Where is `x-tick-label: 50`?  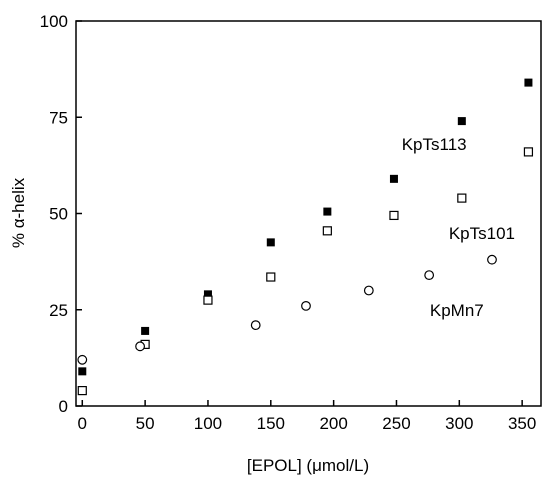
x-tick-label: 50 is located at coordinates (145, 423).